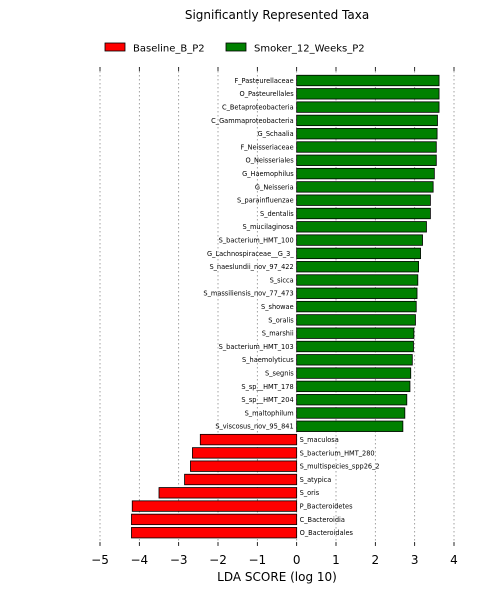  Describe the element at coordinates (258, 108) in the screenshot. I see `bar-label-2: C_Betaproteobacteria` at that location.